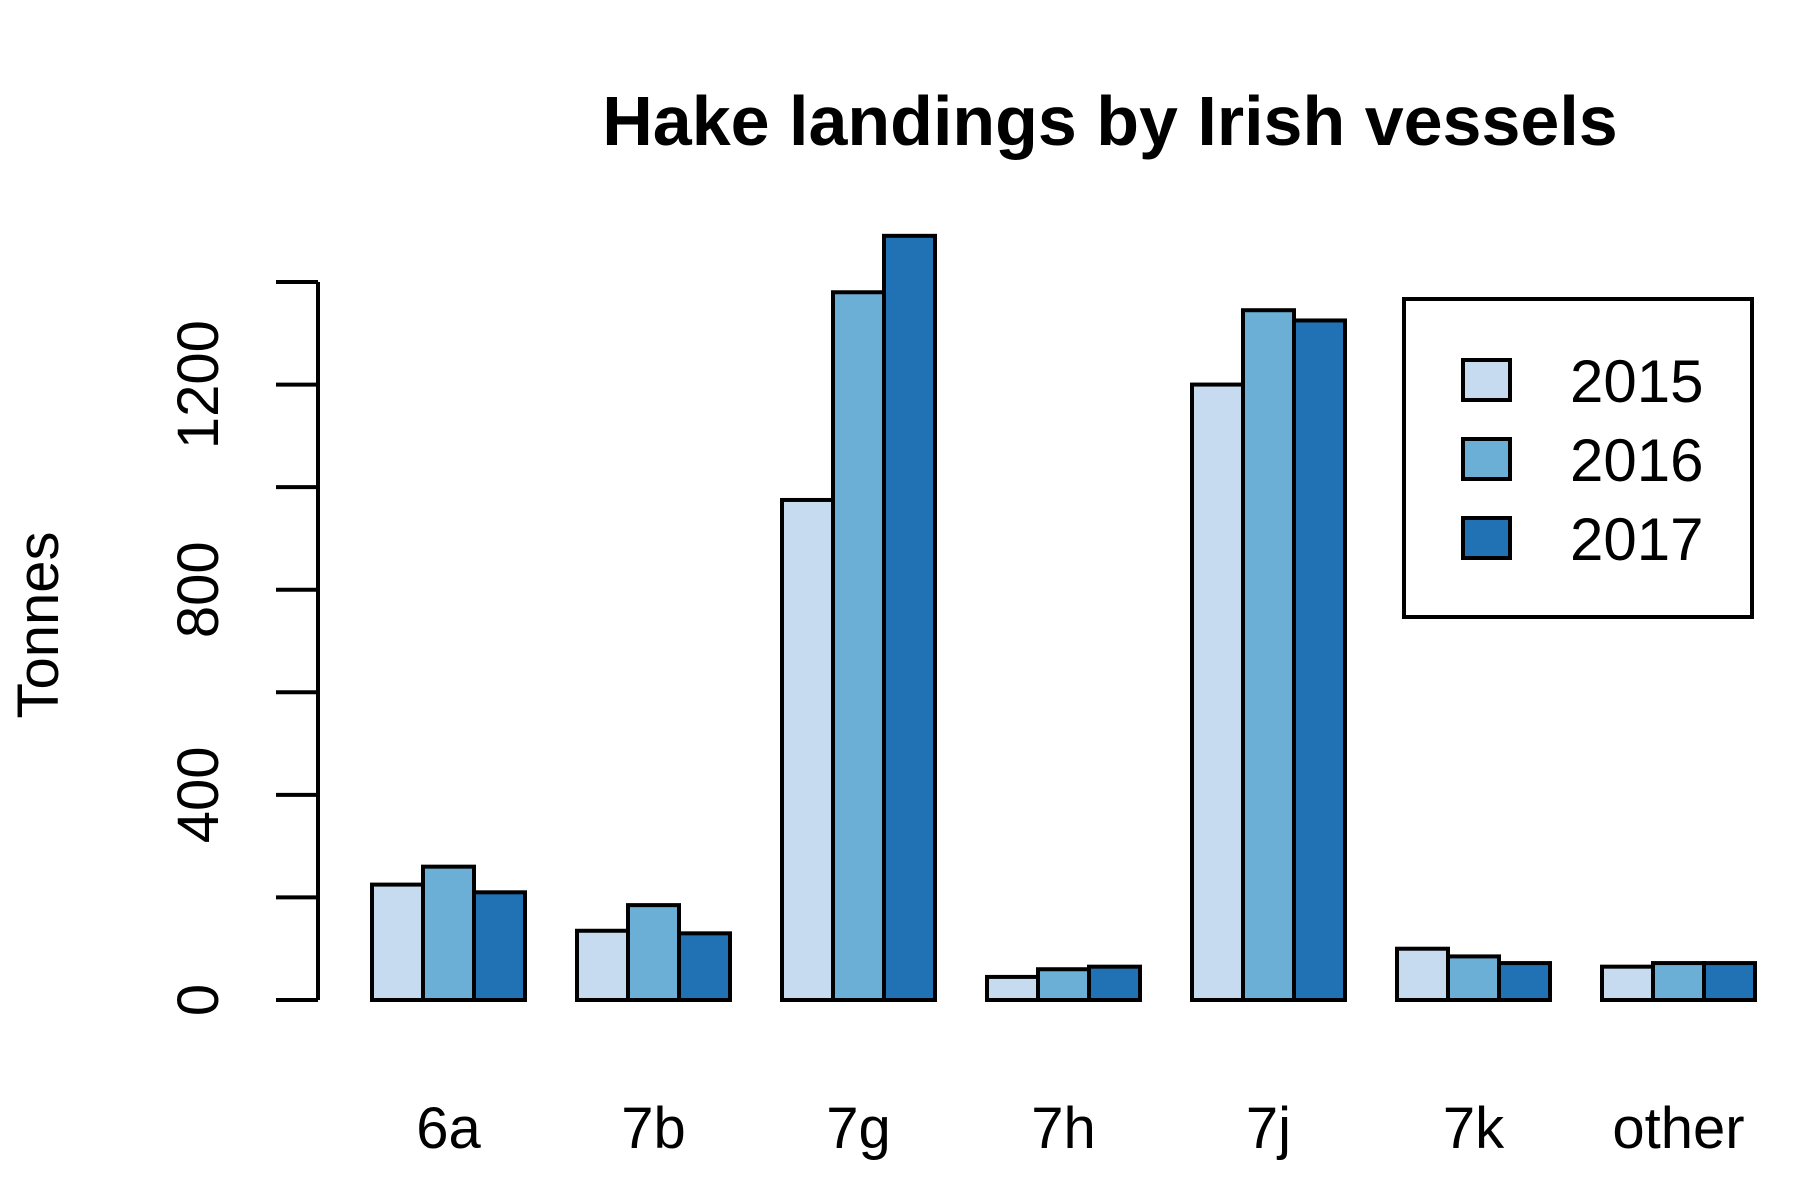 The width and height of the screenshot is (1800, 1200). Describe the element at coordinates (198, 1000) in the screenshot. I see `y-tick-label: 0` at that location.